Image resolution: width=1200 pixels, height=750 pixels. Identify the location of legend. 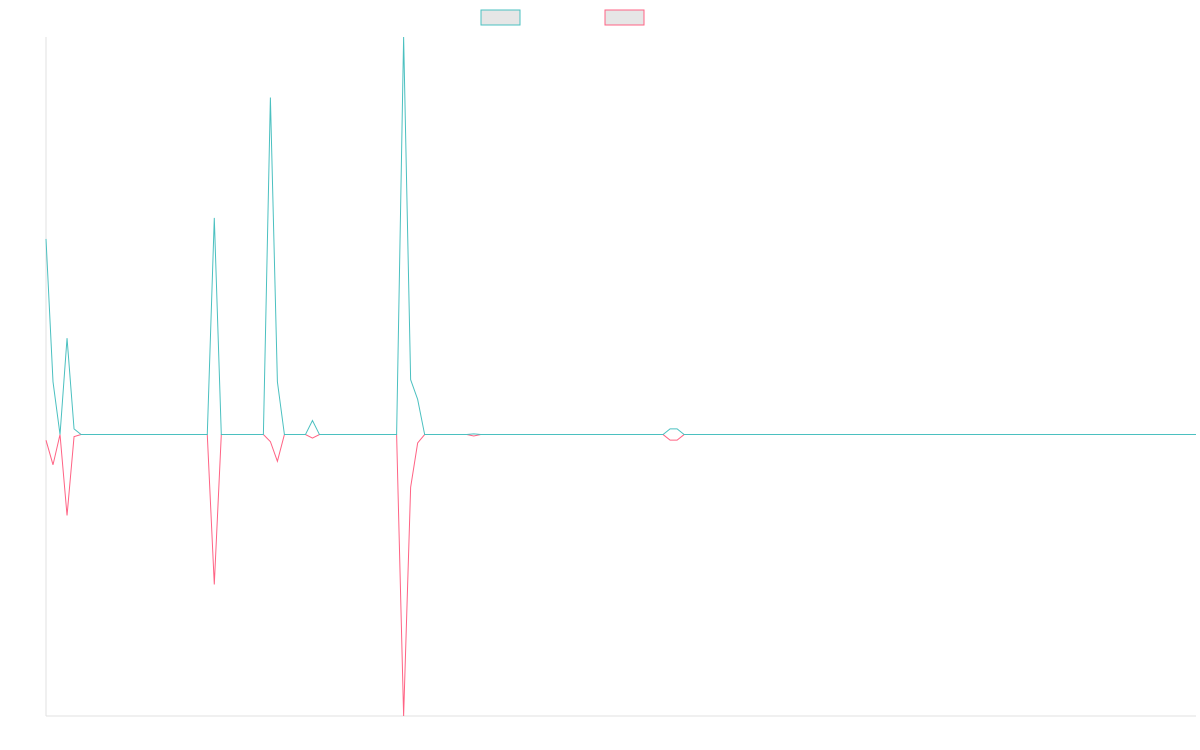
(562, 17).